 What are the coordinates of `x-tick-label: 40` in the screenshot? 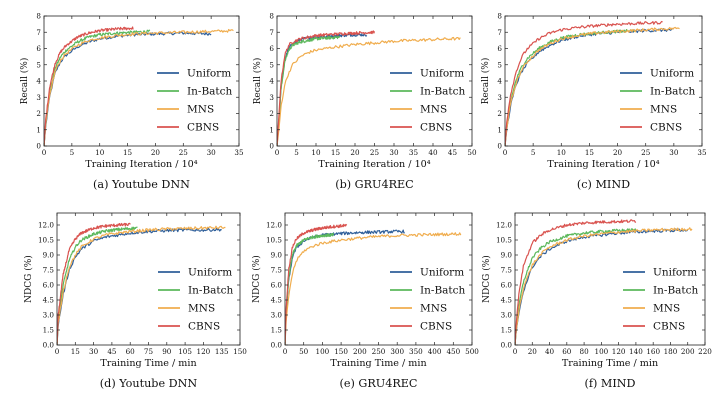 It's located at (550, 351).